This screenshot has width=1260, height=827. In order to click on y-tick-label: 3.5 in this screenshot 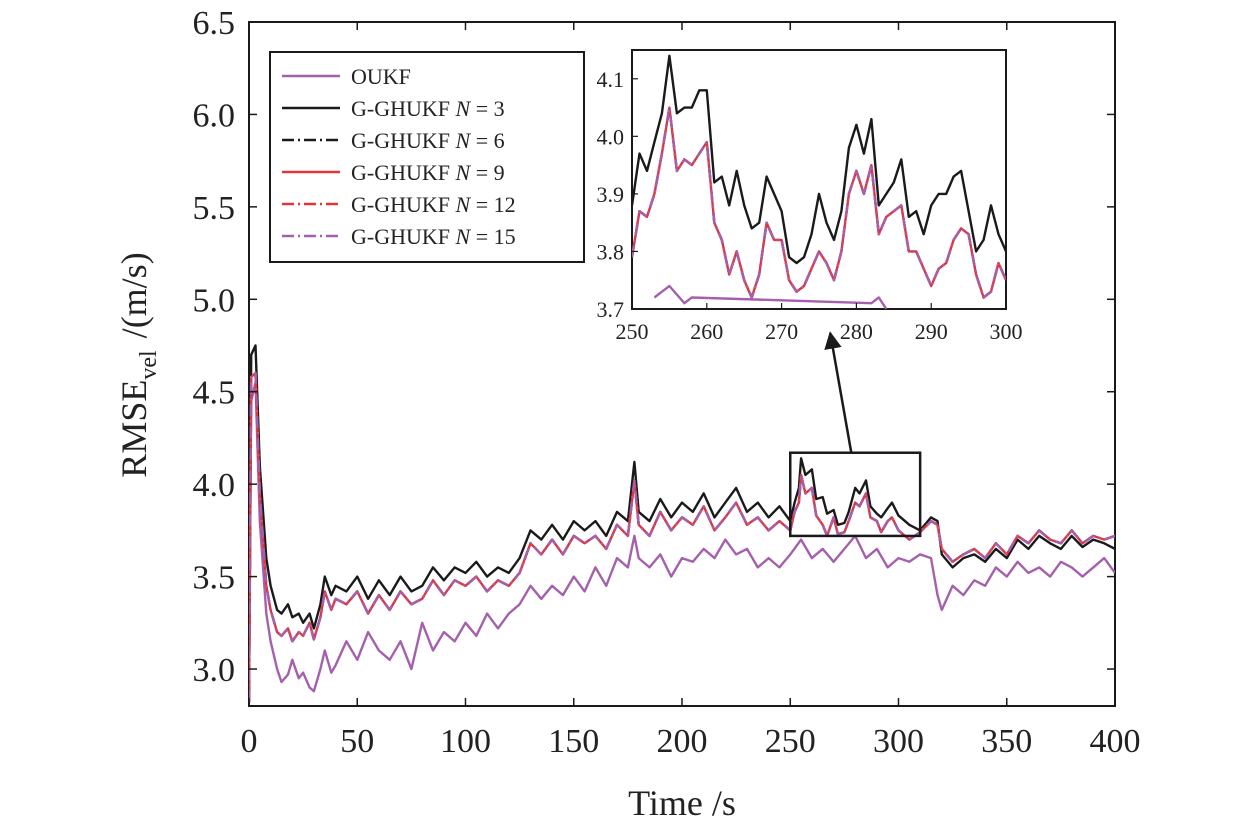, I will do `click(214, 578)`.